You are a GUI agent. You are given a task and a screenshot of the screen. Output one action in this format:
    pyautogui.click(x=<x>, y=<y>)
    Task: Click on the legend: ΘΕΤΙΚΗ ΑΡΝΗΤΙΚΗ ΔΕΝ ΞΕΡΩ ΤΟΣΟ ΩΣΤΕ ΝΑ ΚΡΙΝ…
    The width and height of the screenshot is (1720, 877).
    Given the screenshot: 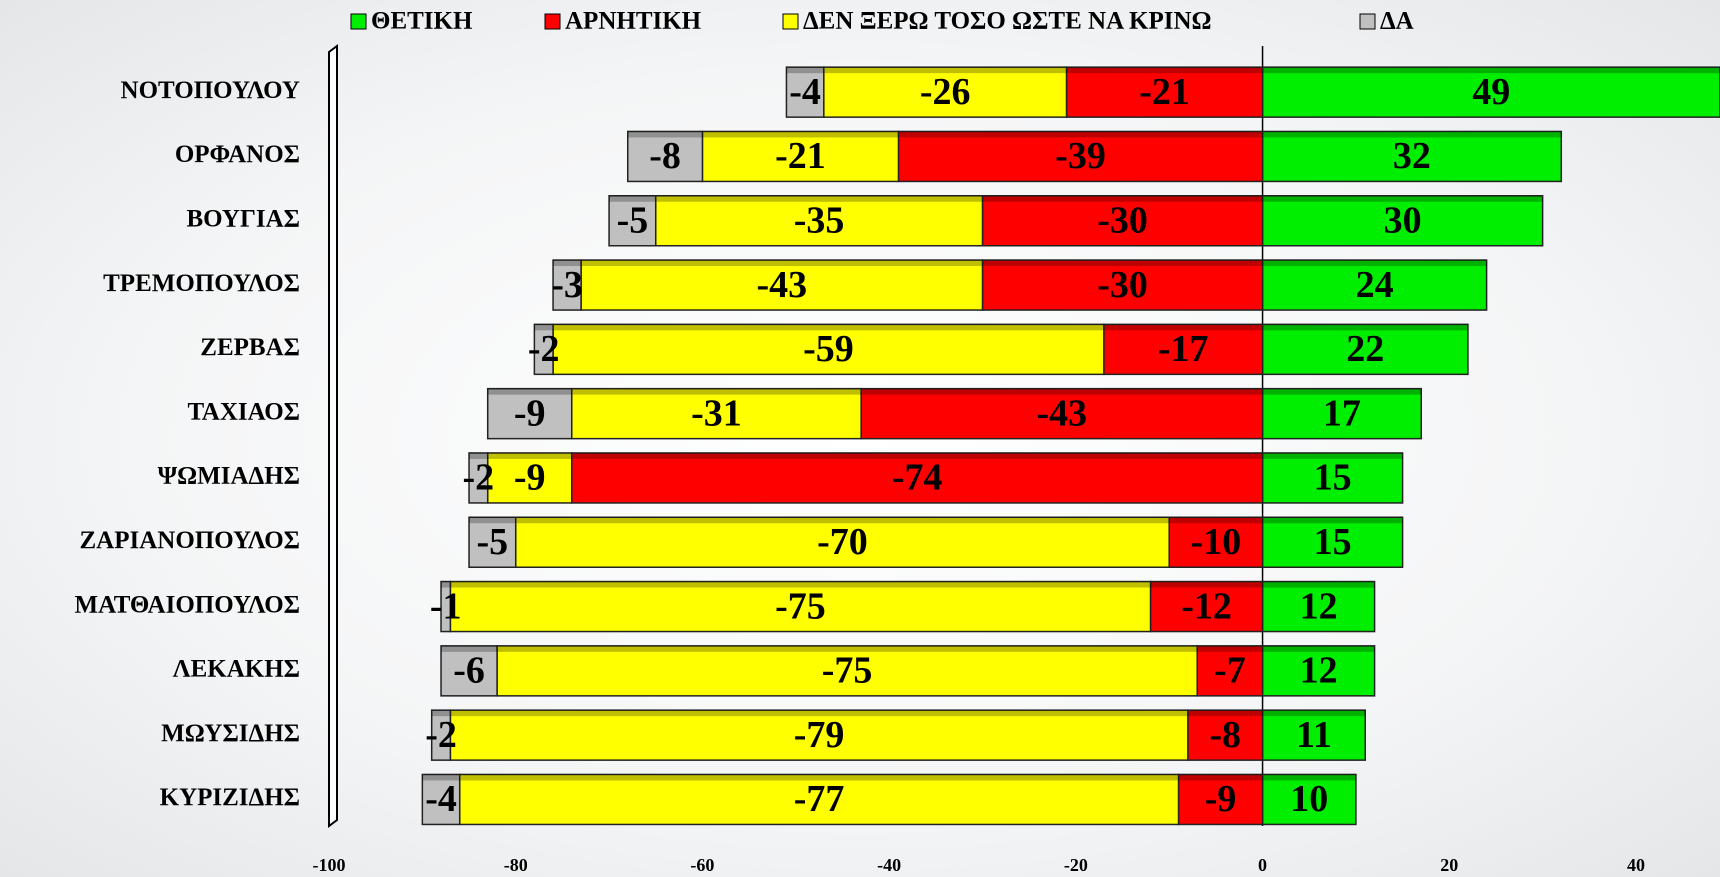 What is the action you would take?
    pyautogui.click(x=882, y=21)
    